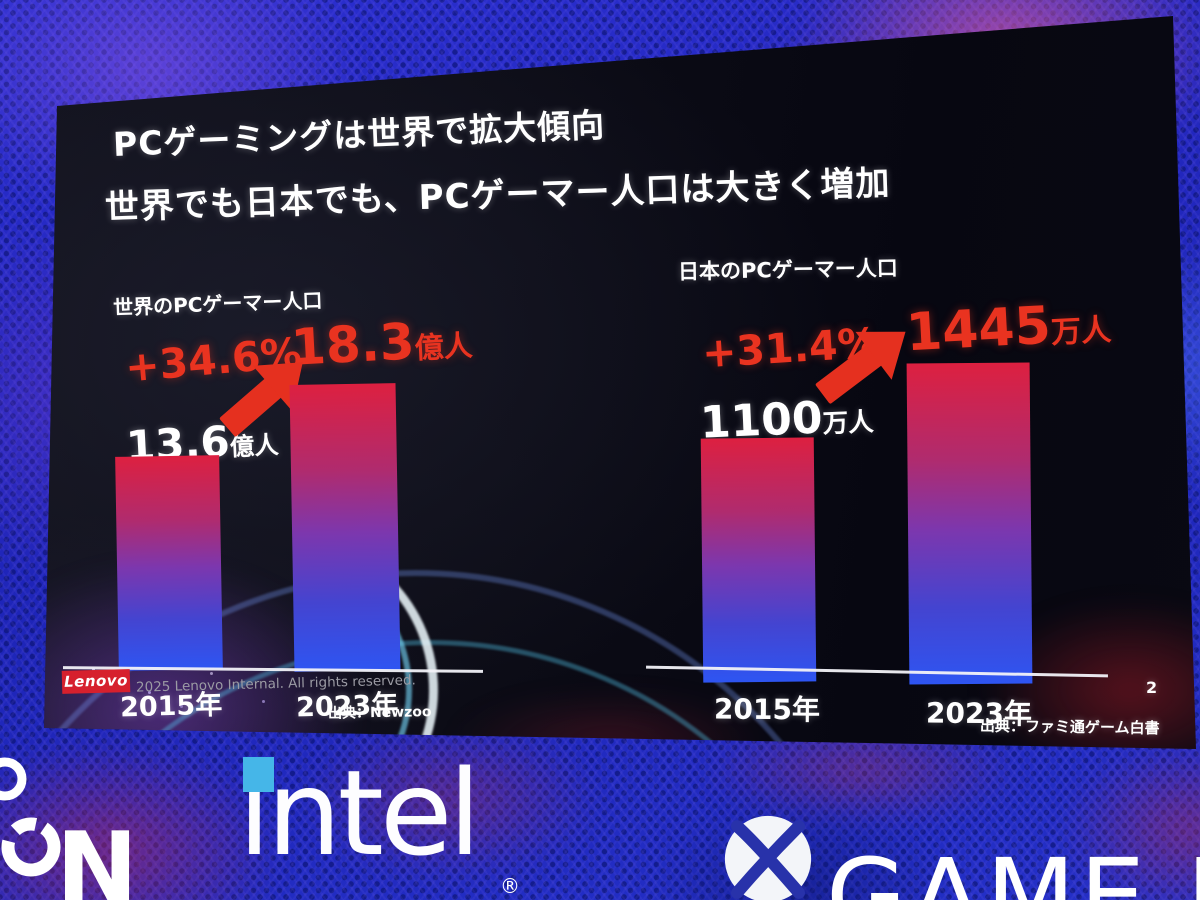  What do you see at coordinates (359, 134) in the screenshot?
I see `slide-title-line1: PCゲーミングは世界で拡大傾向` at bounding box center [359, 134].